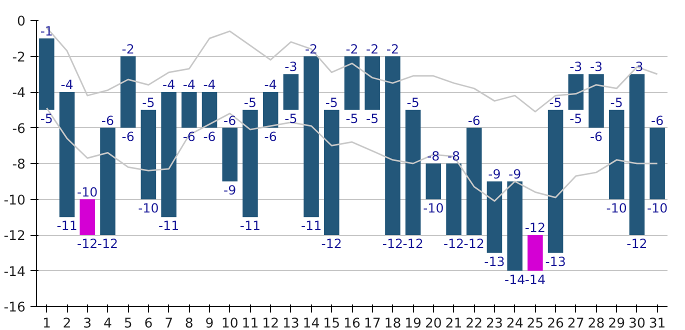 The height and width of the screenshot is (330, 685). I want to click on x-tick-label: 24, so click(515, 323).